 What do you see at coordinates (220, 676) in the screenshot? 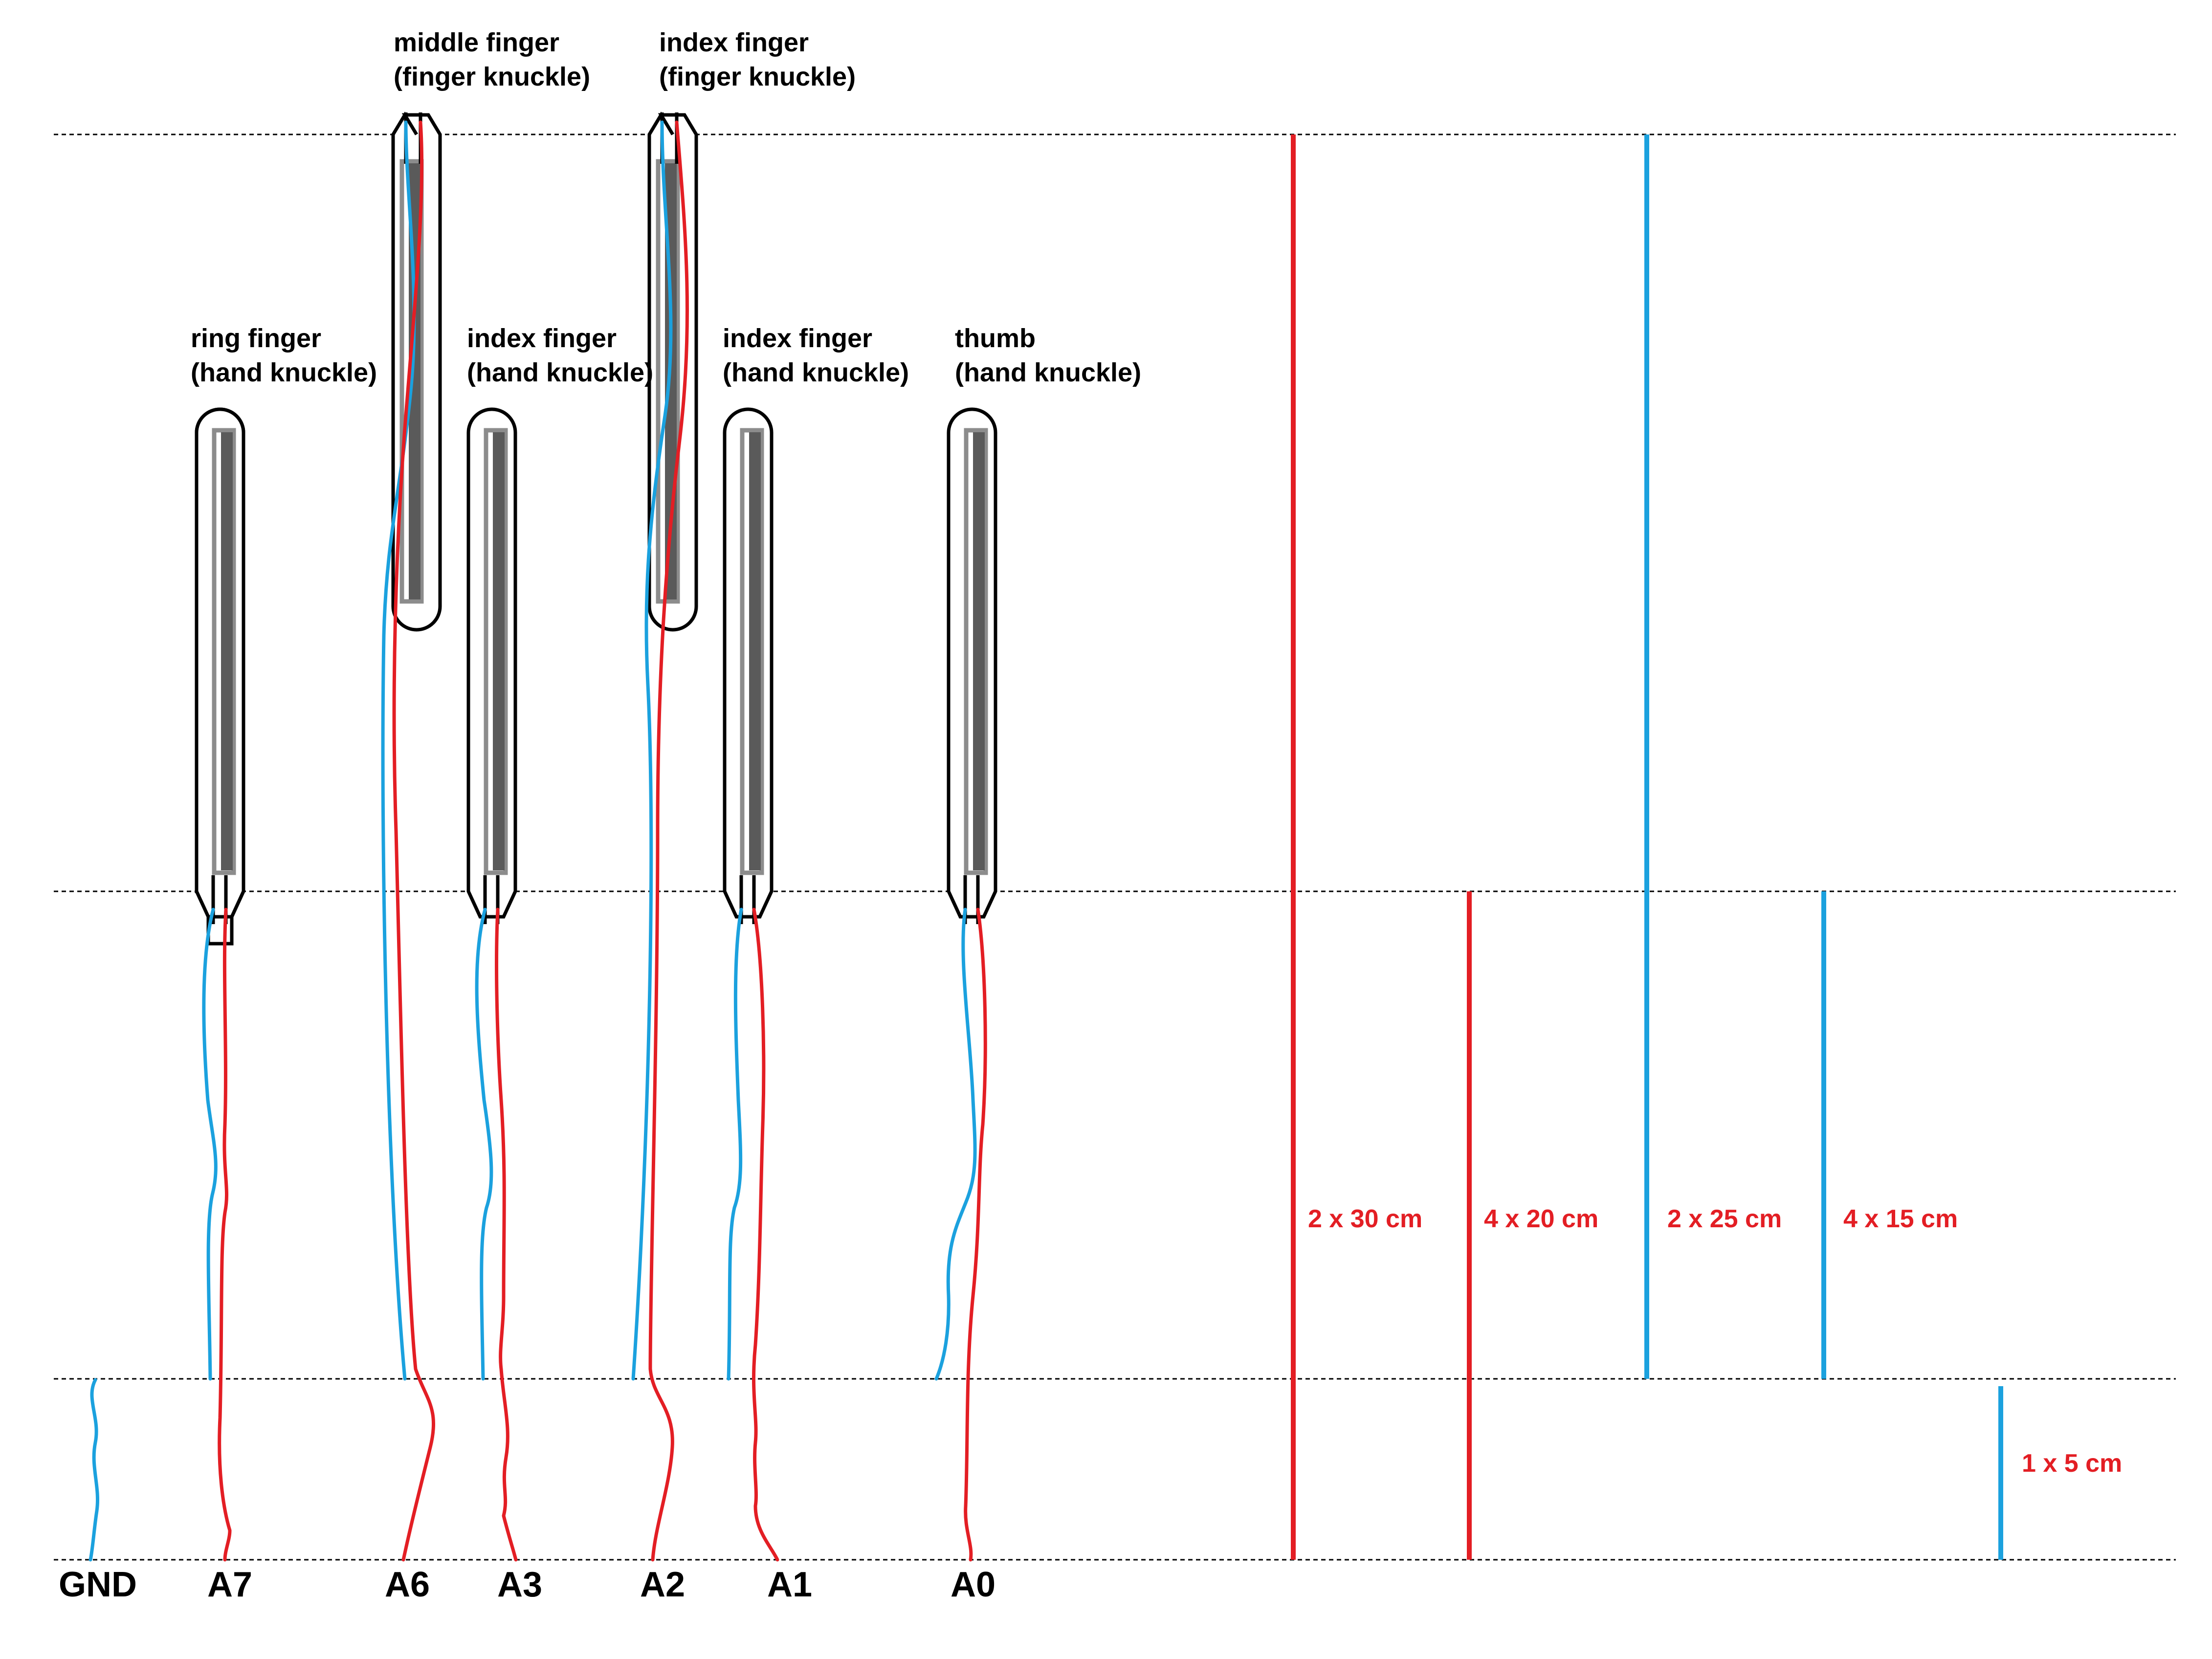
I see `sensor-ring-finger` at bounding box center [220, 676].